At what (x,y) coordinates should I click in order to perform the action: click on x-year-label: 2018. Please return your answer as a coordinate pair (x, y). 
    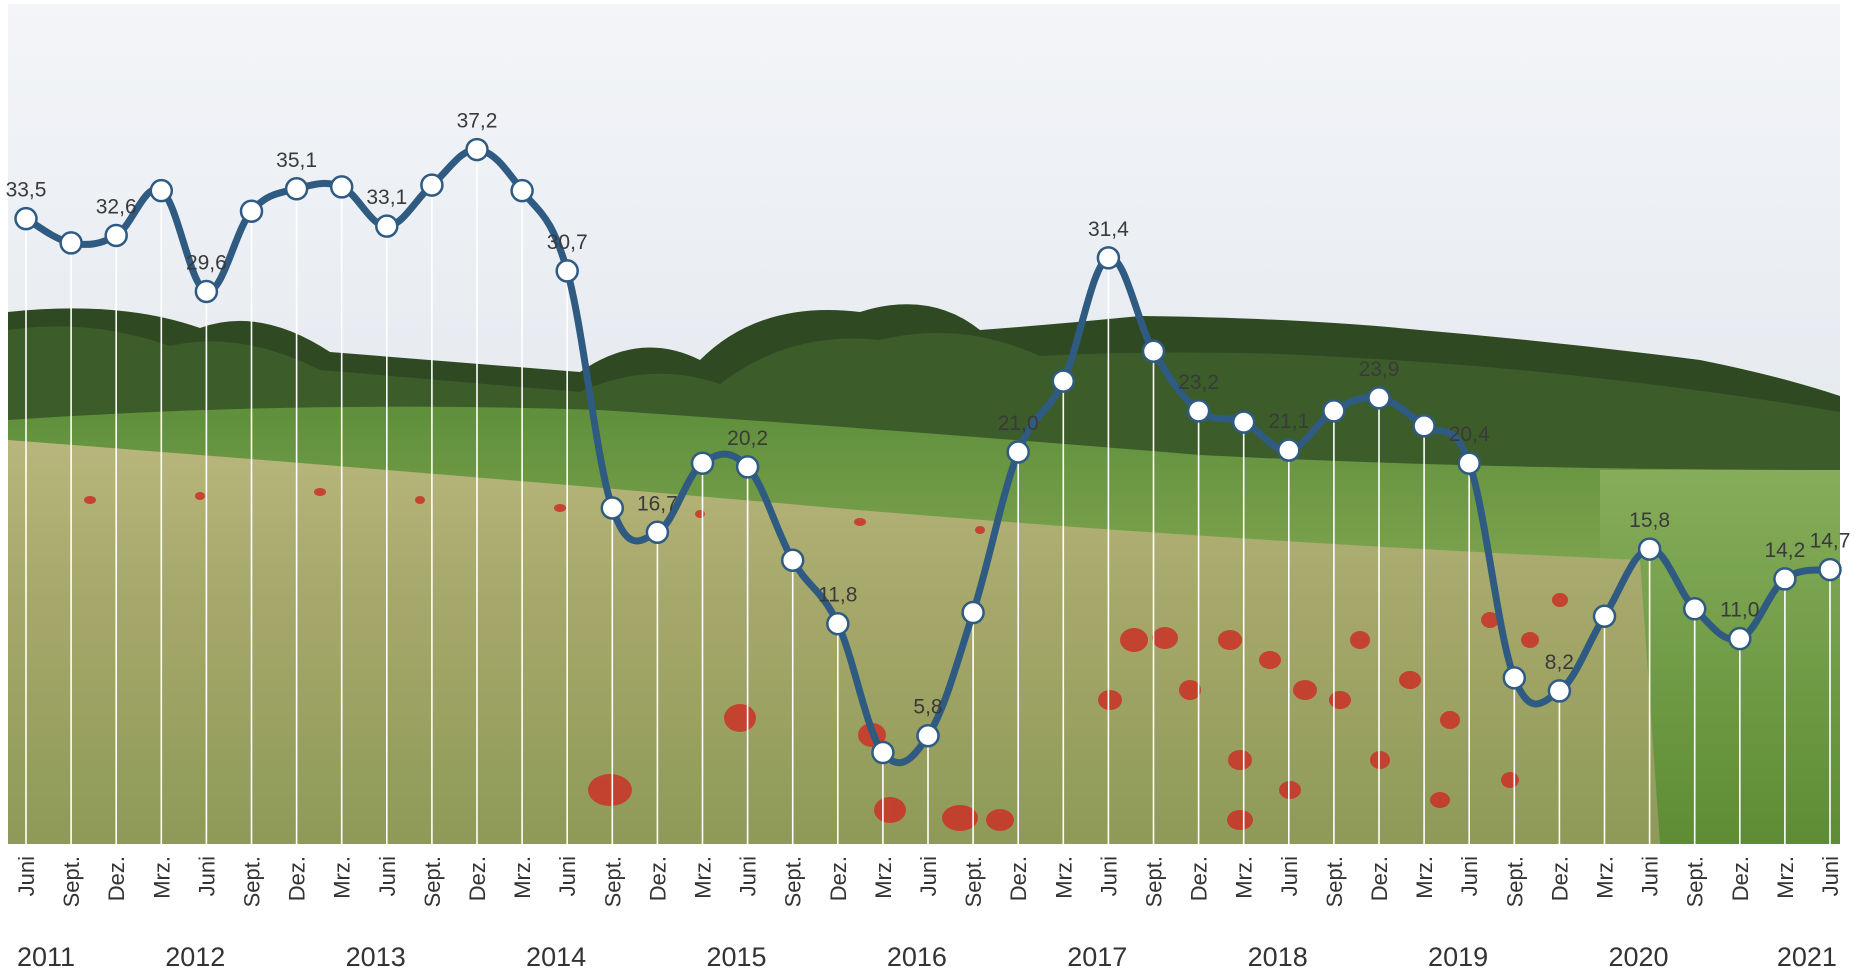
    Looking at the image, I should click on (1278, 956).